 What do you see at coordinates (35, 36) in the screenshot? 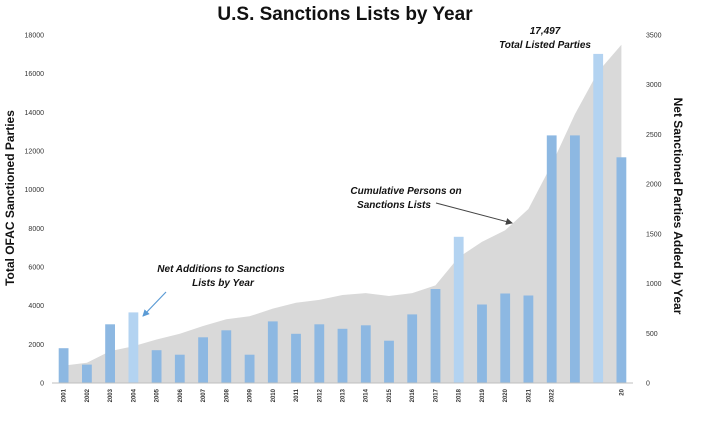
I see `left-tick-label: 18000` at bounding box center [35, 36].